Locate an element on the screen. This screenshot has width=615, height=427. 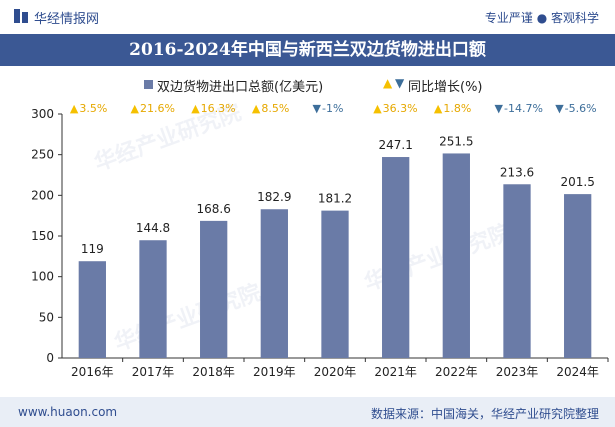
legend-growth-label: 同比增长(%) is located at coordinates (445, 87).